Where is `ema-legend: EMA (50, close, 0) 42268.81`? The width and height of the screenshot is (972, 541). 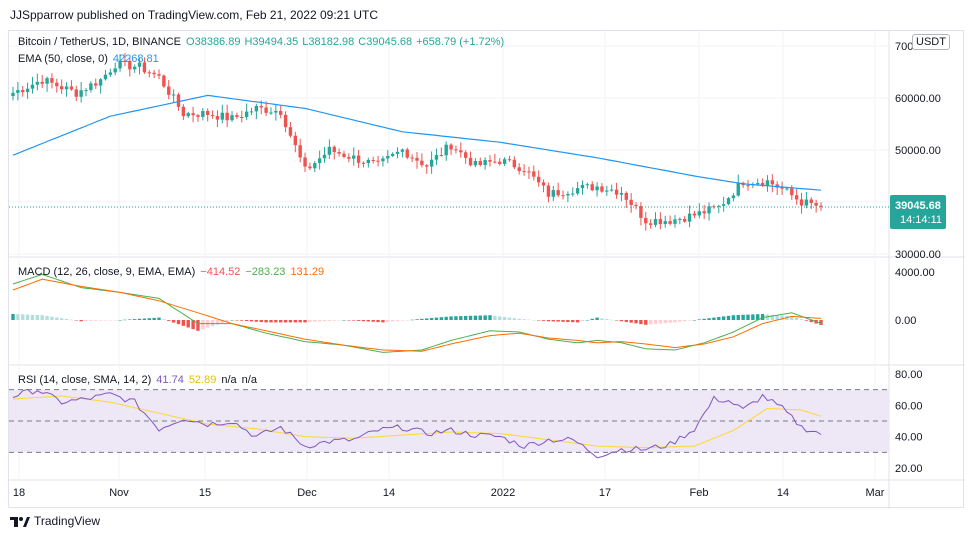
ema-legend: EMA (50, close, 0) 42268.81 is located at coordinates (91, 59).